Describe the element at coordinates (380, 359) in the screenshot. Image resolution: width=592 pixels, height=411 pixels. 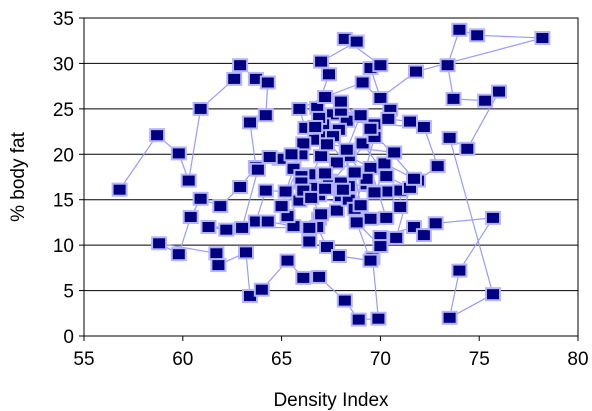
I see `x-tick-label: 70` at that location.